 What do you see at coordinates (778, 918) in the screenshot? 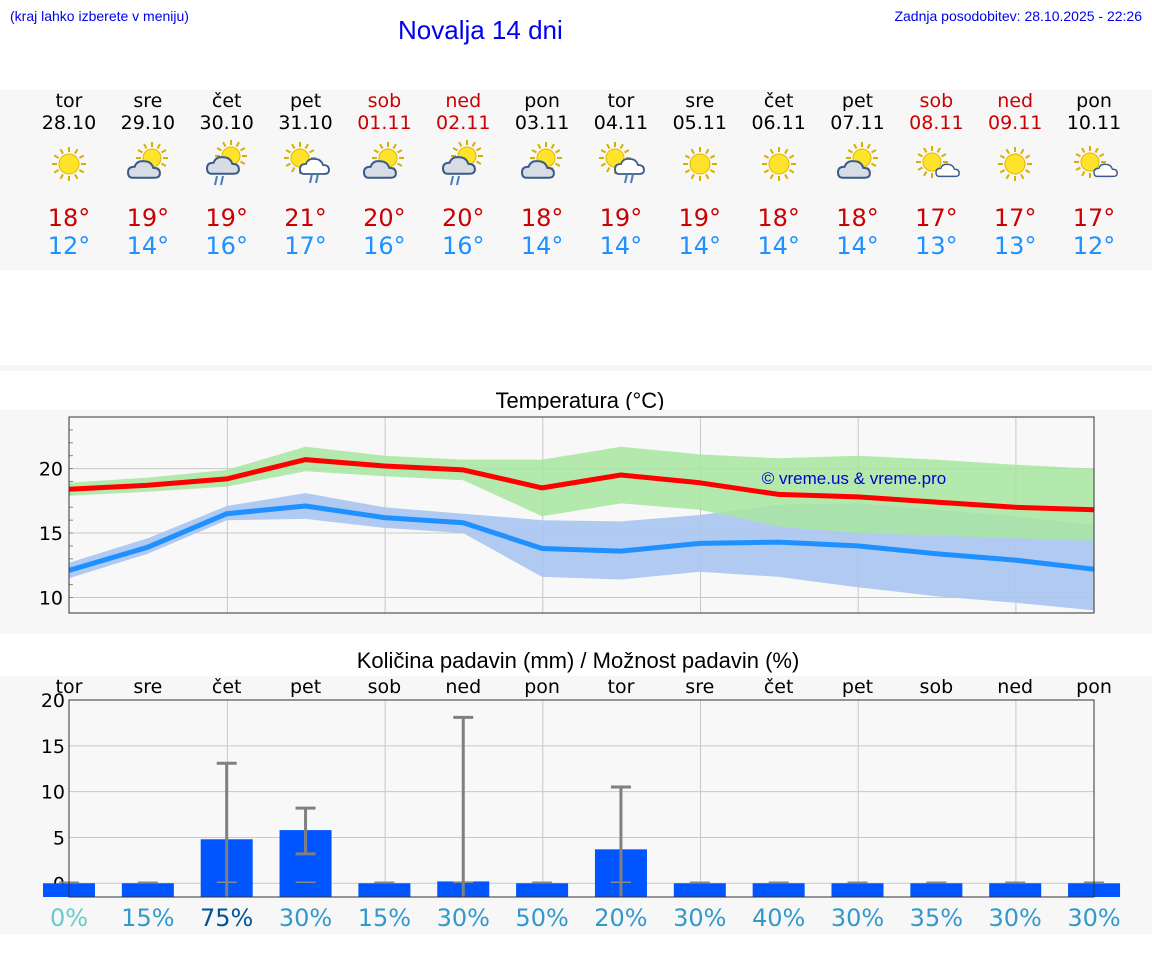
I see `precipitation-probability: 40%` at bounding box center [778, 918].